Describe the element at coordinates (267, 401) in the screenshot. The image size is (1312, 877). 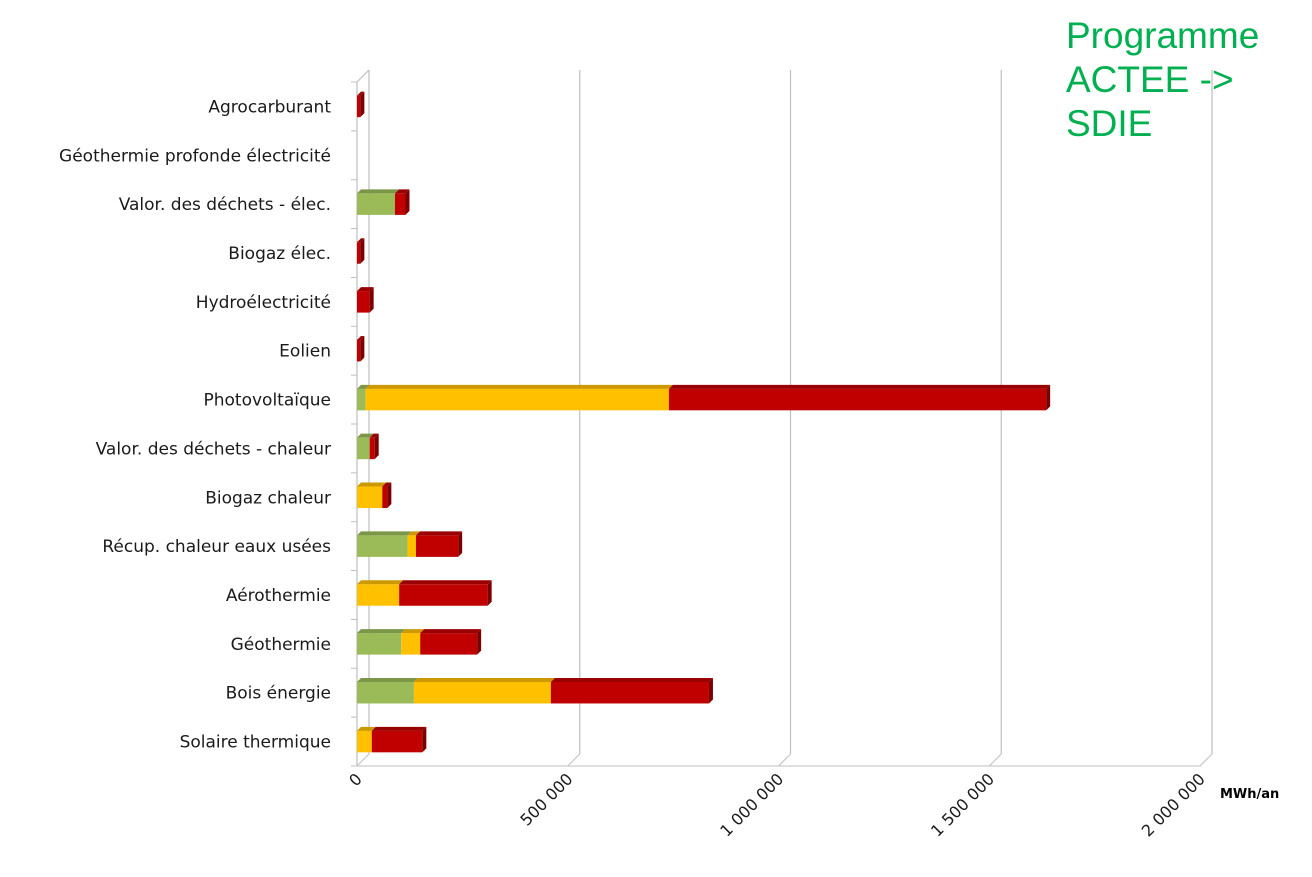
I see `category-label: Photovoltaïque` at that location.